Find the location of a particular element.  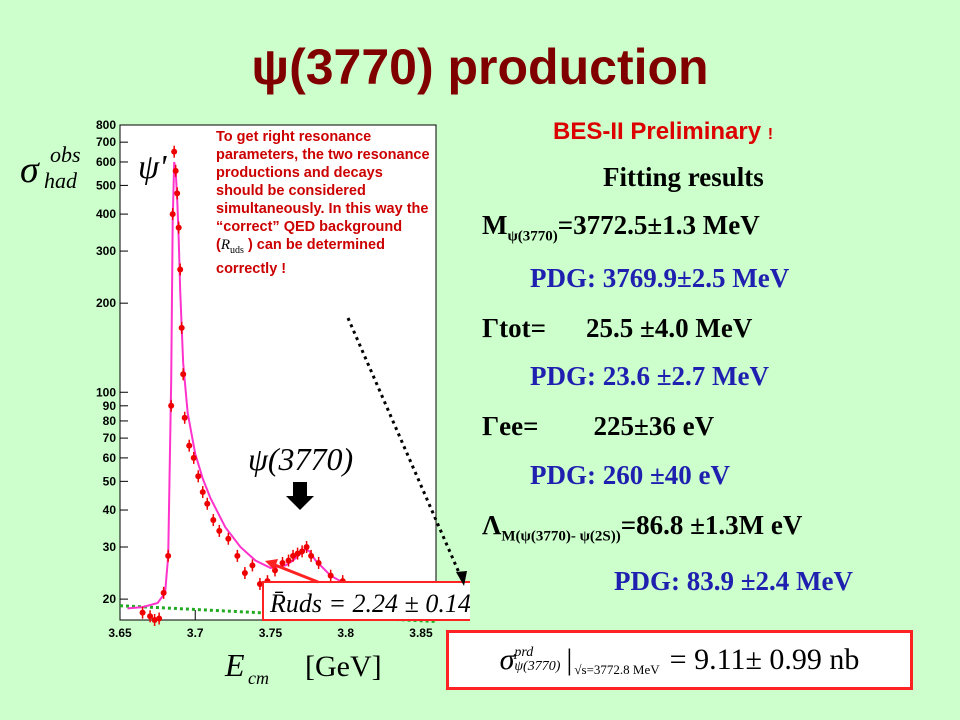

y-tick-label: 60 is located at coordinates (110, 458).